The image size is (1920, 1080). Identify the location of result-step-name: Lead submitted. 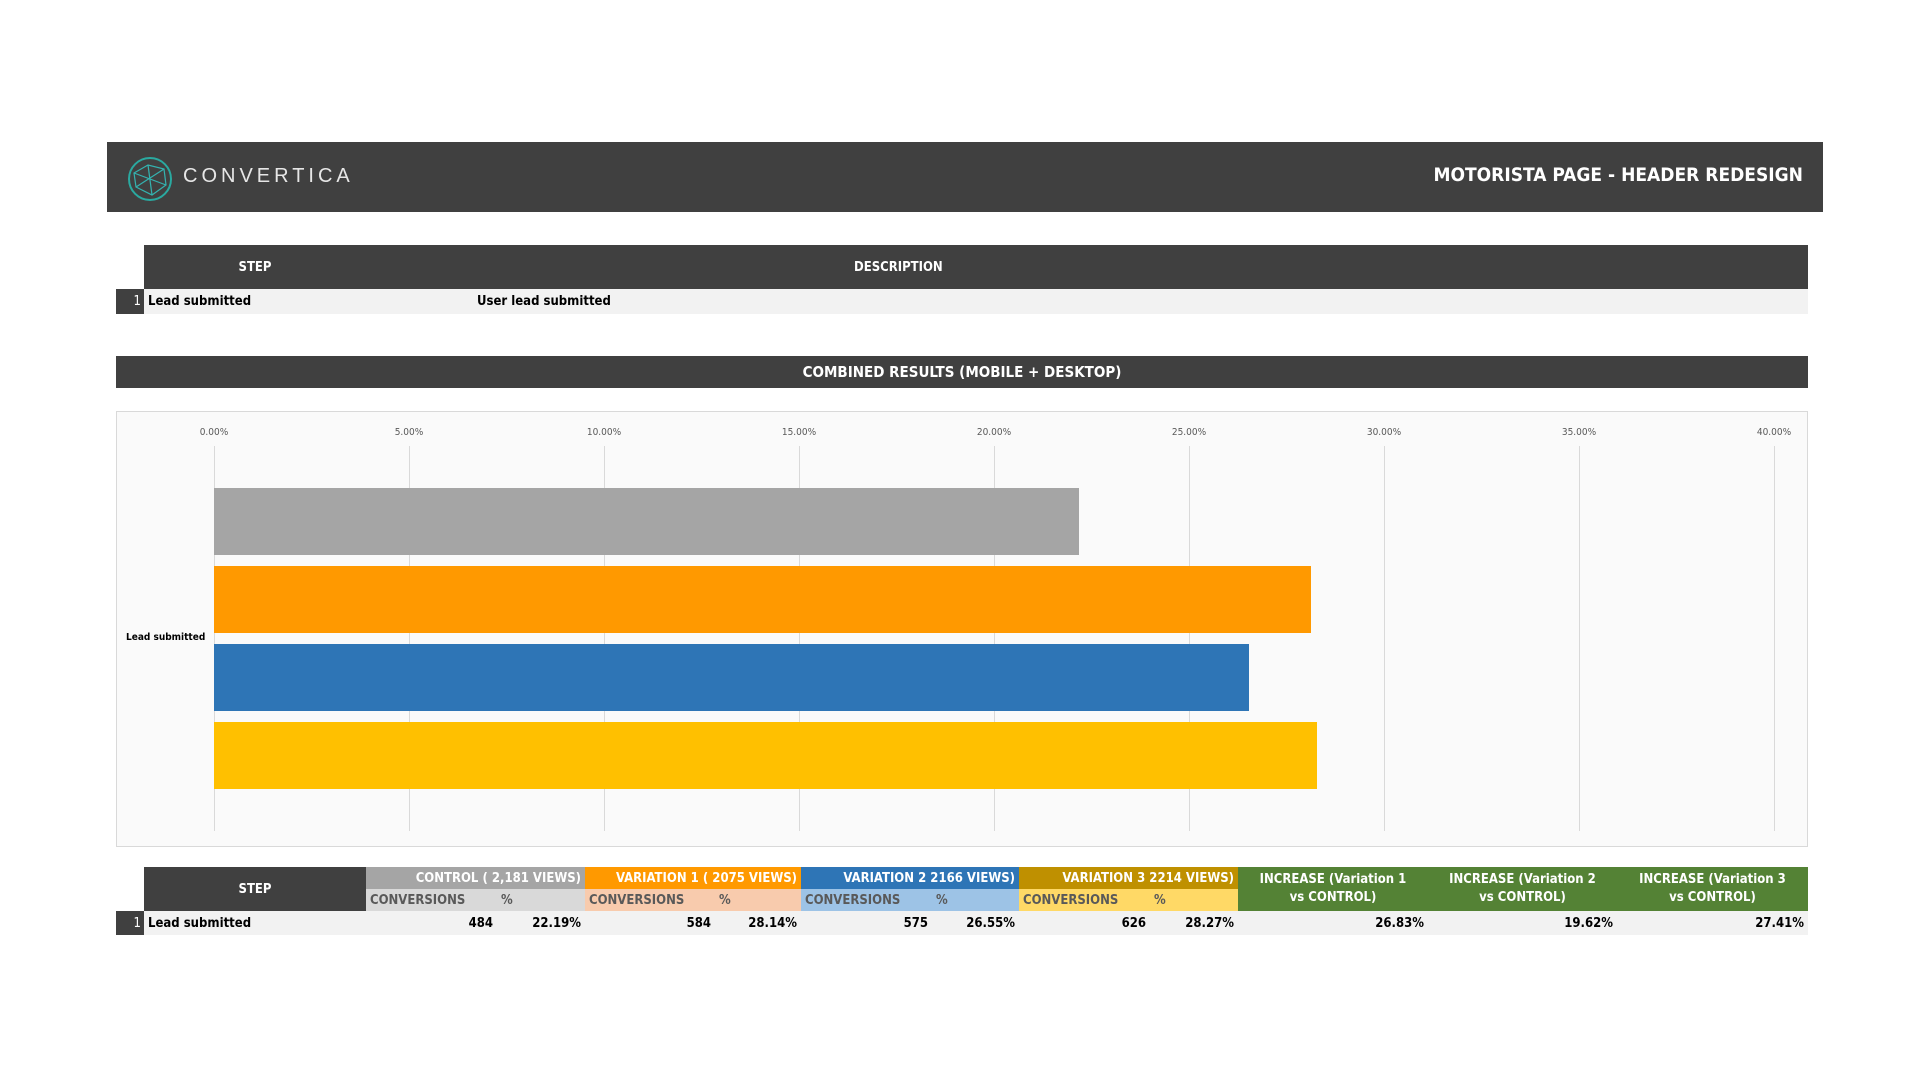
(255, 923).